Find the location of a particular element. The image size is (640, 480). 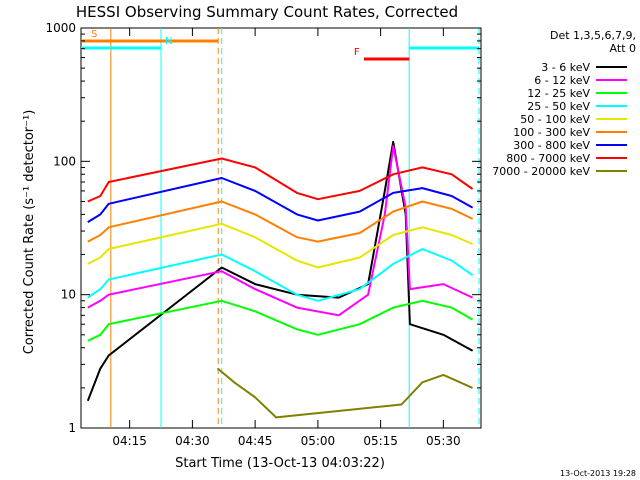

y-tick-label: 10 is located at coordinates (68, 295).